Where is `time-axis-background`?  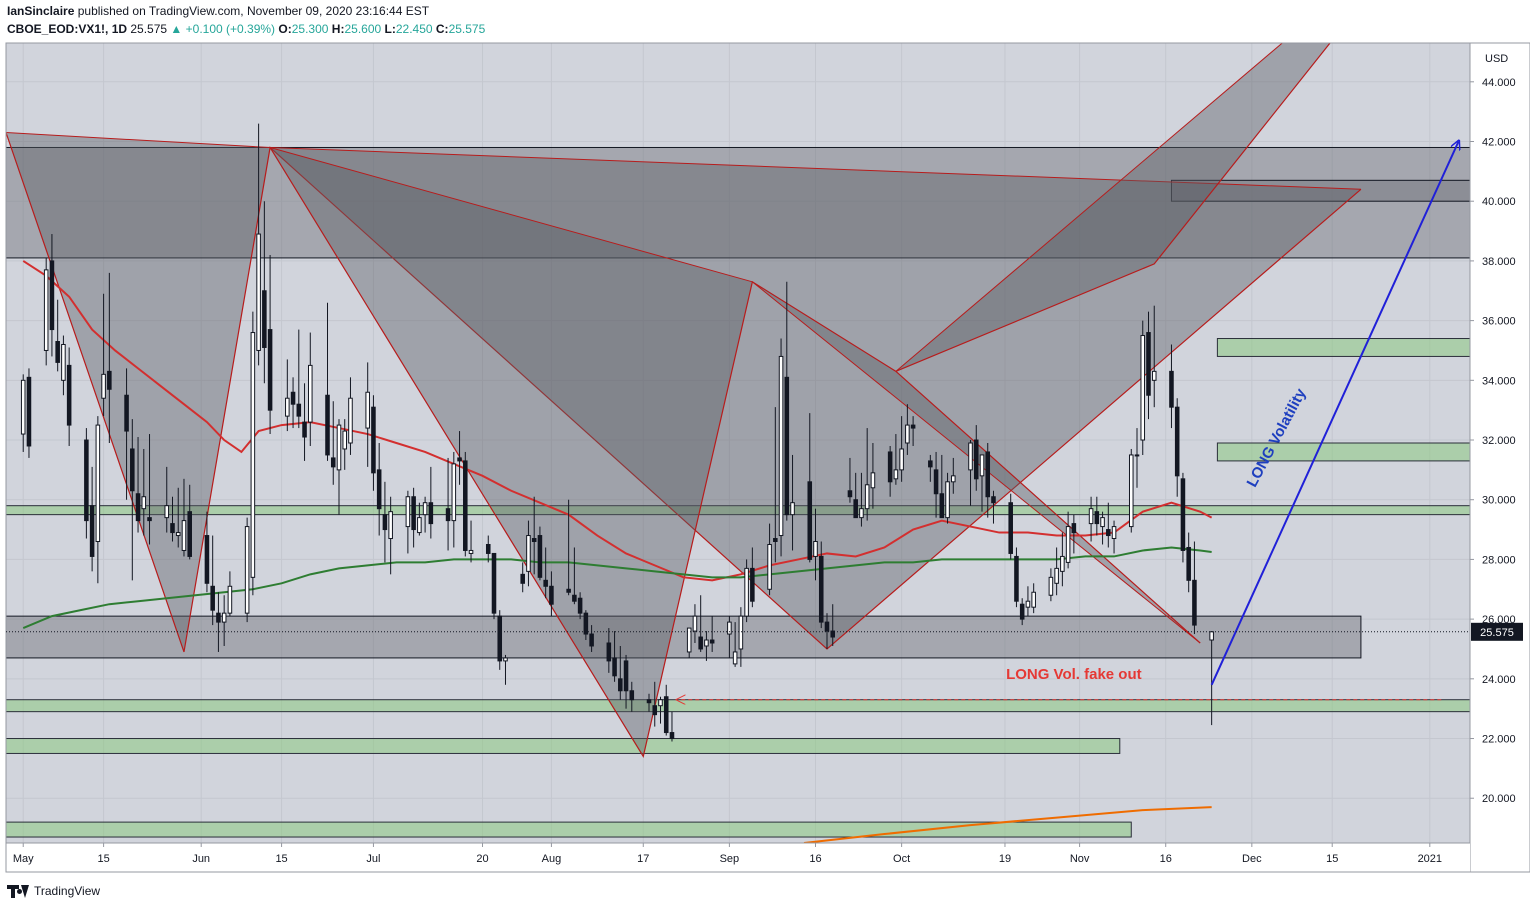 time-axis-background is located at coordinates (738, 857).